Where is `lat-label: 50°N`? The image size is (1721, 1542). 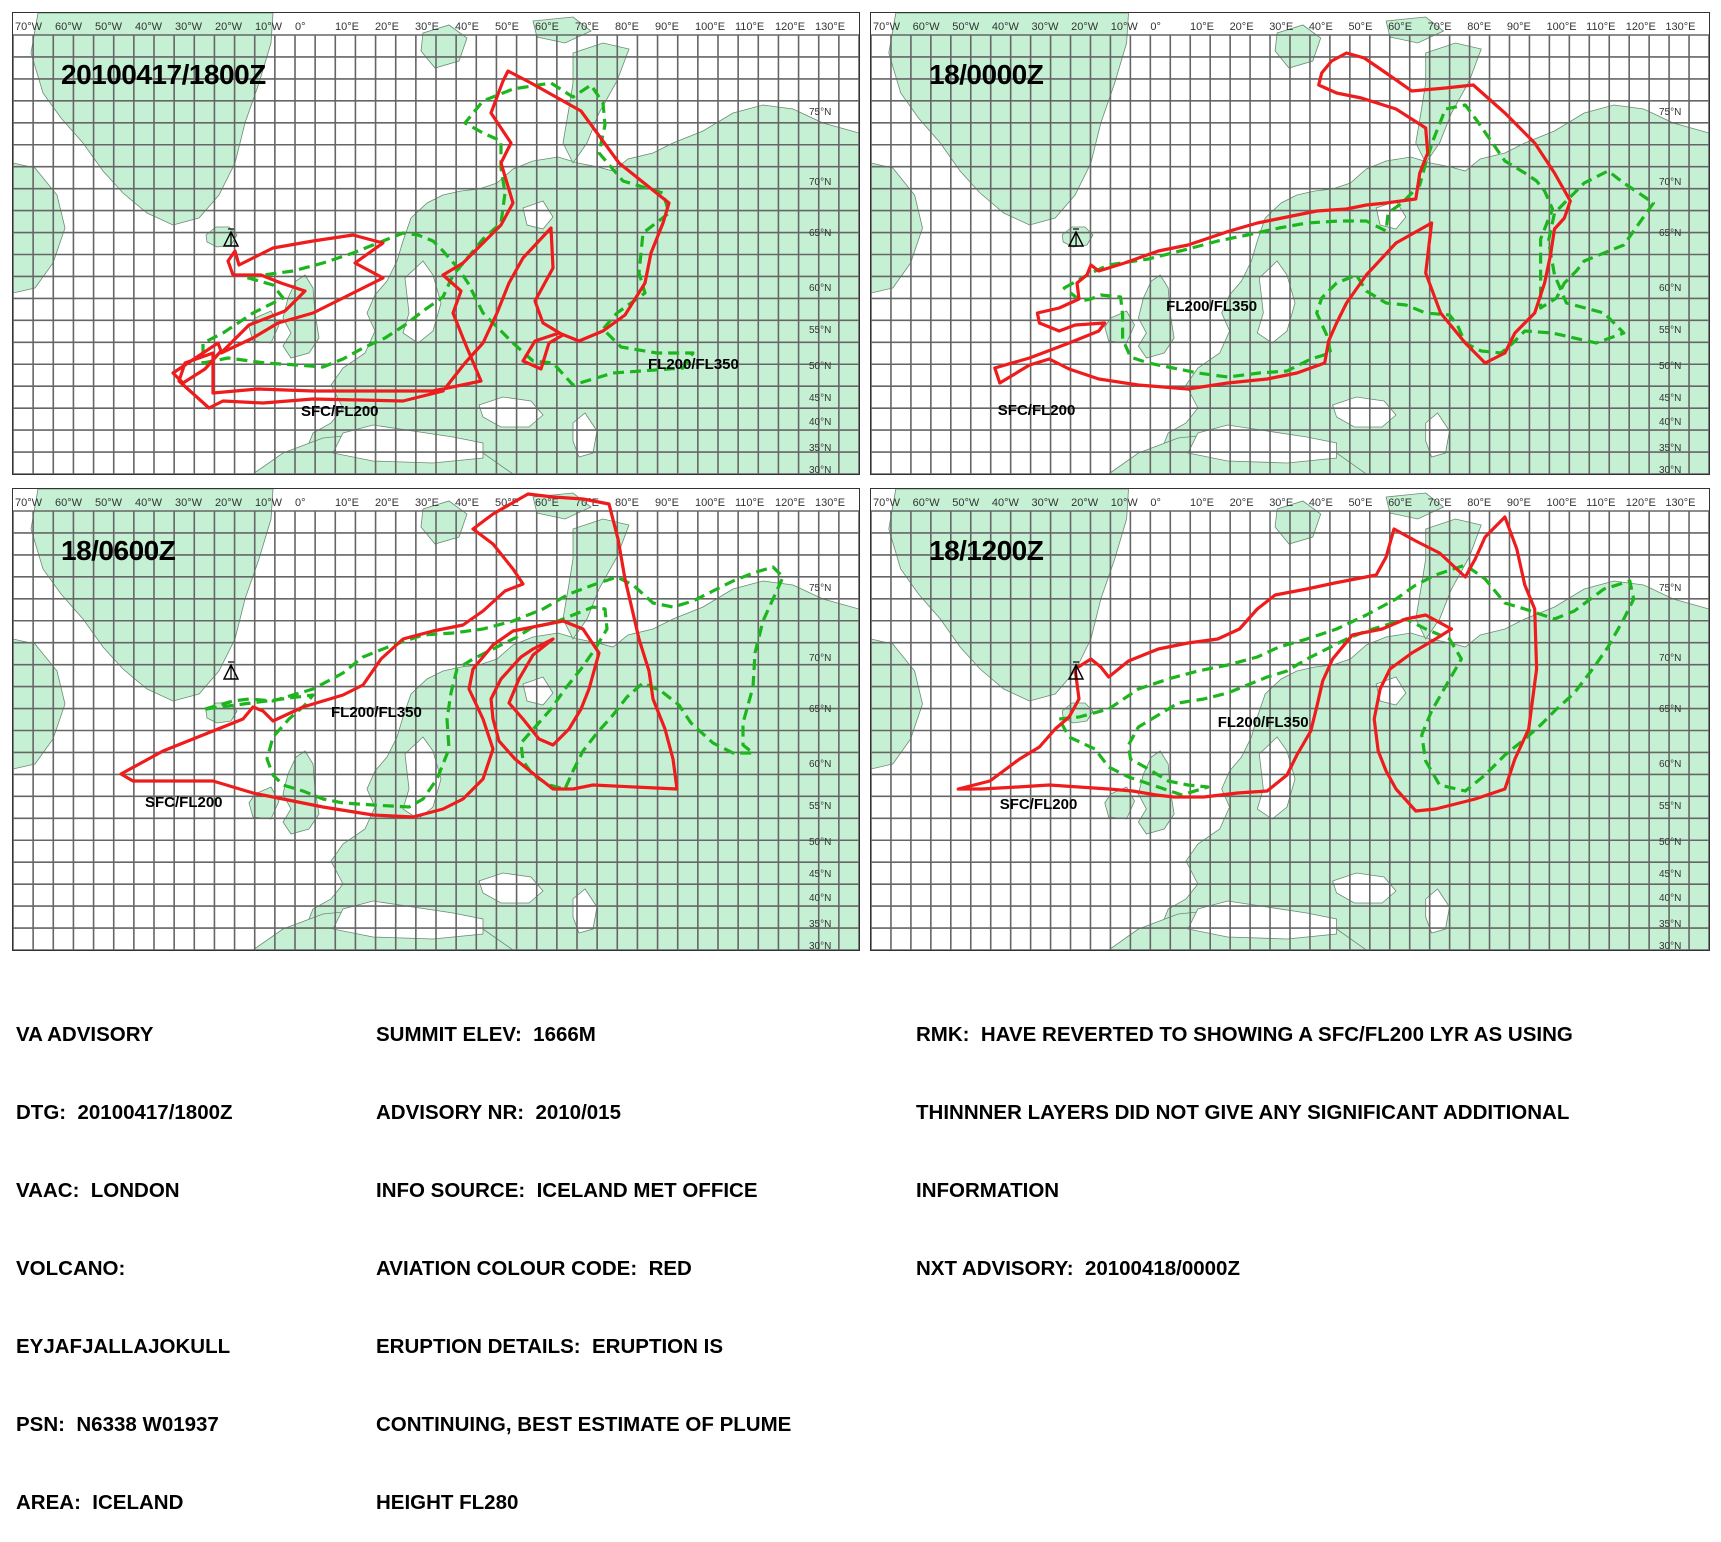
lat-label: 50°N is located at coordinates (1670, 366).